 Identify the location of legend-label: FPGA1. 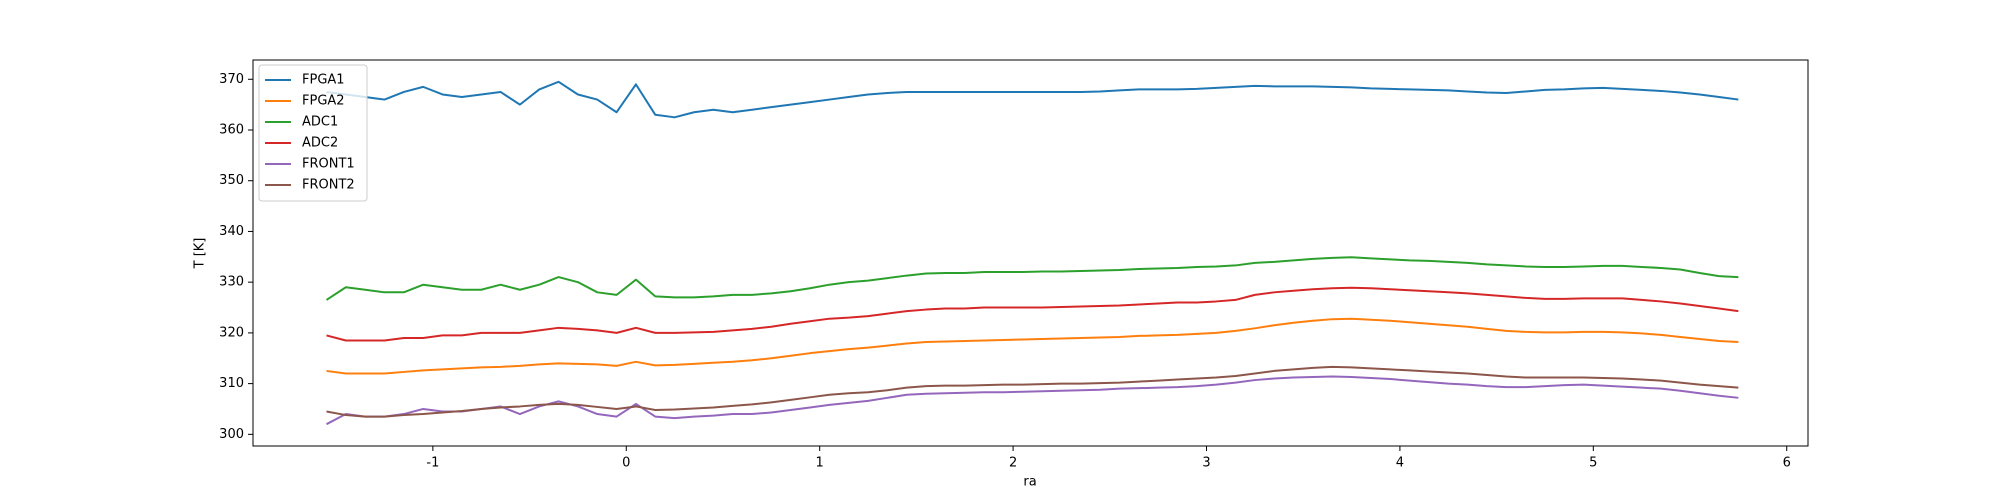
(323, 80).